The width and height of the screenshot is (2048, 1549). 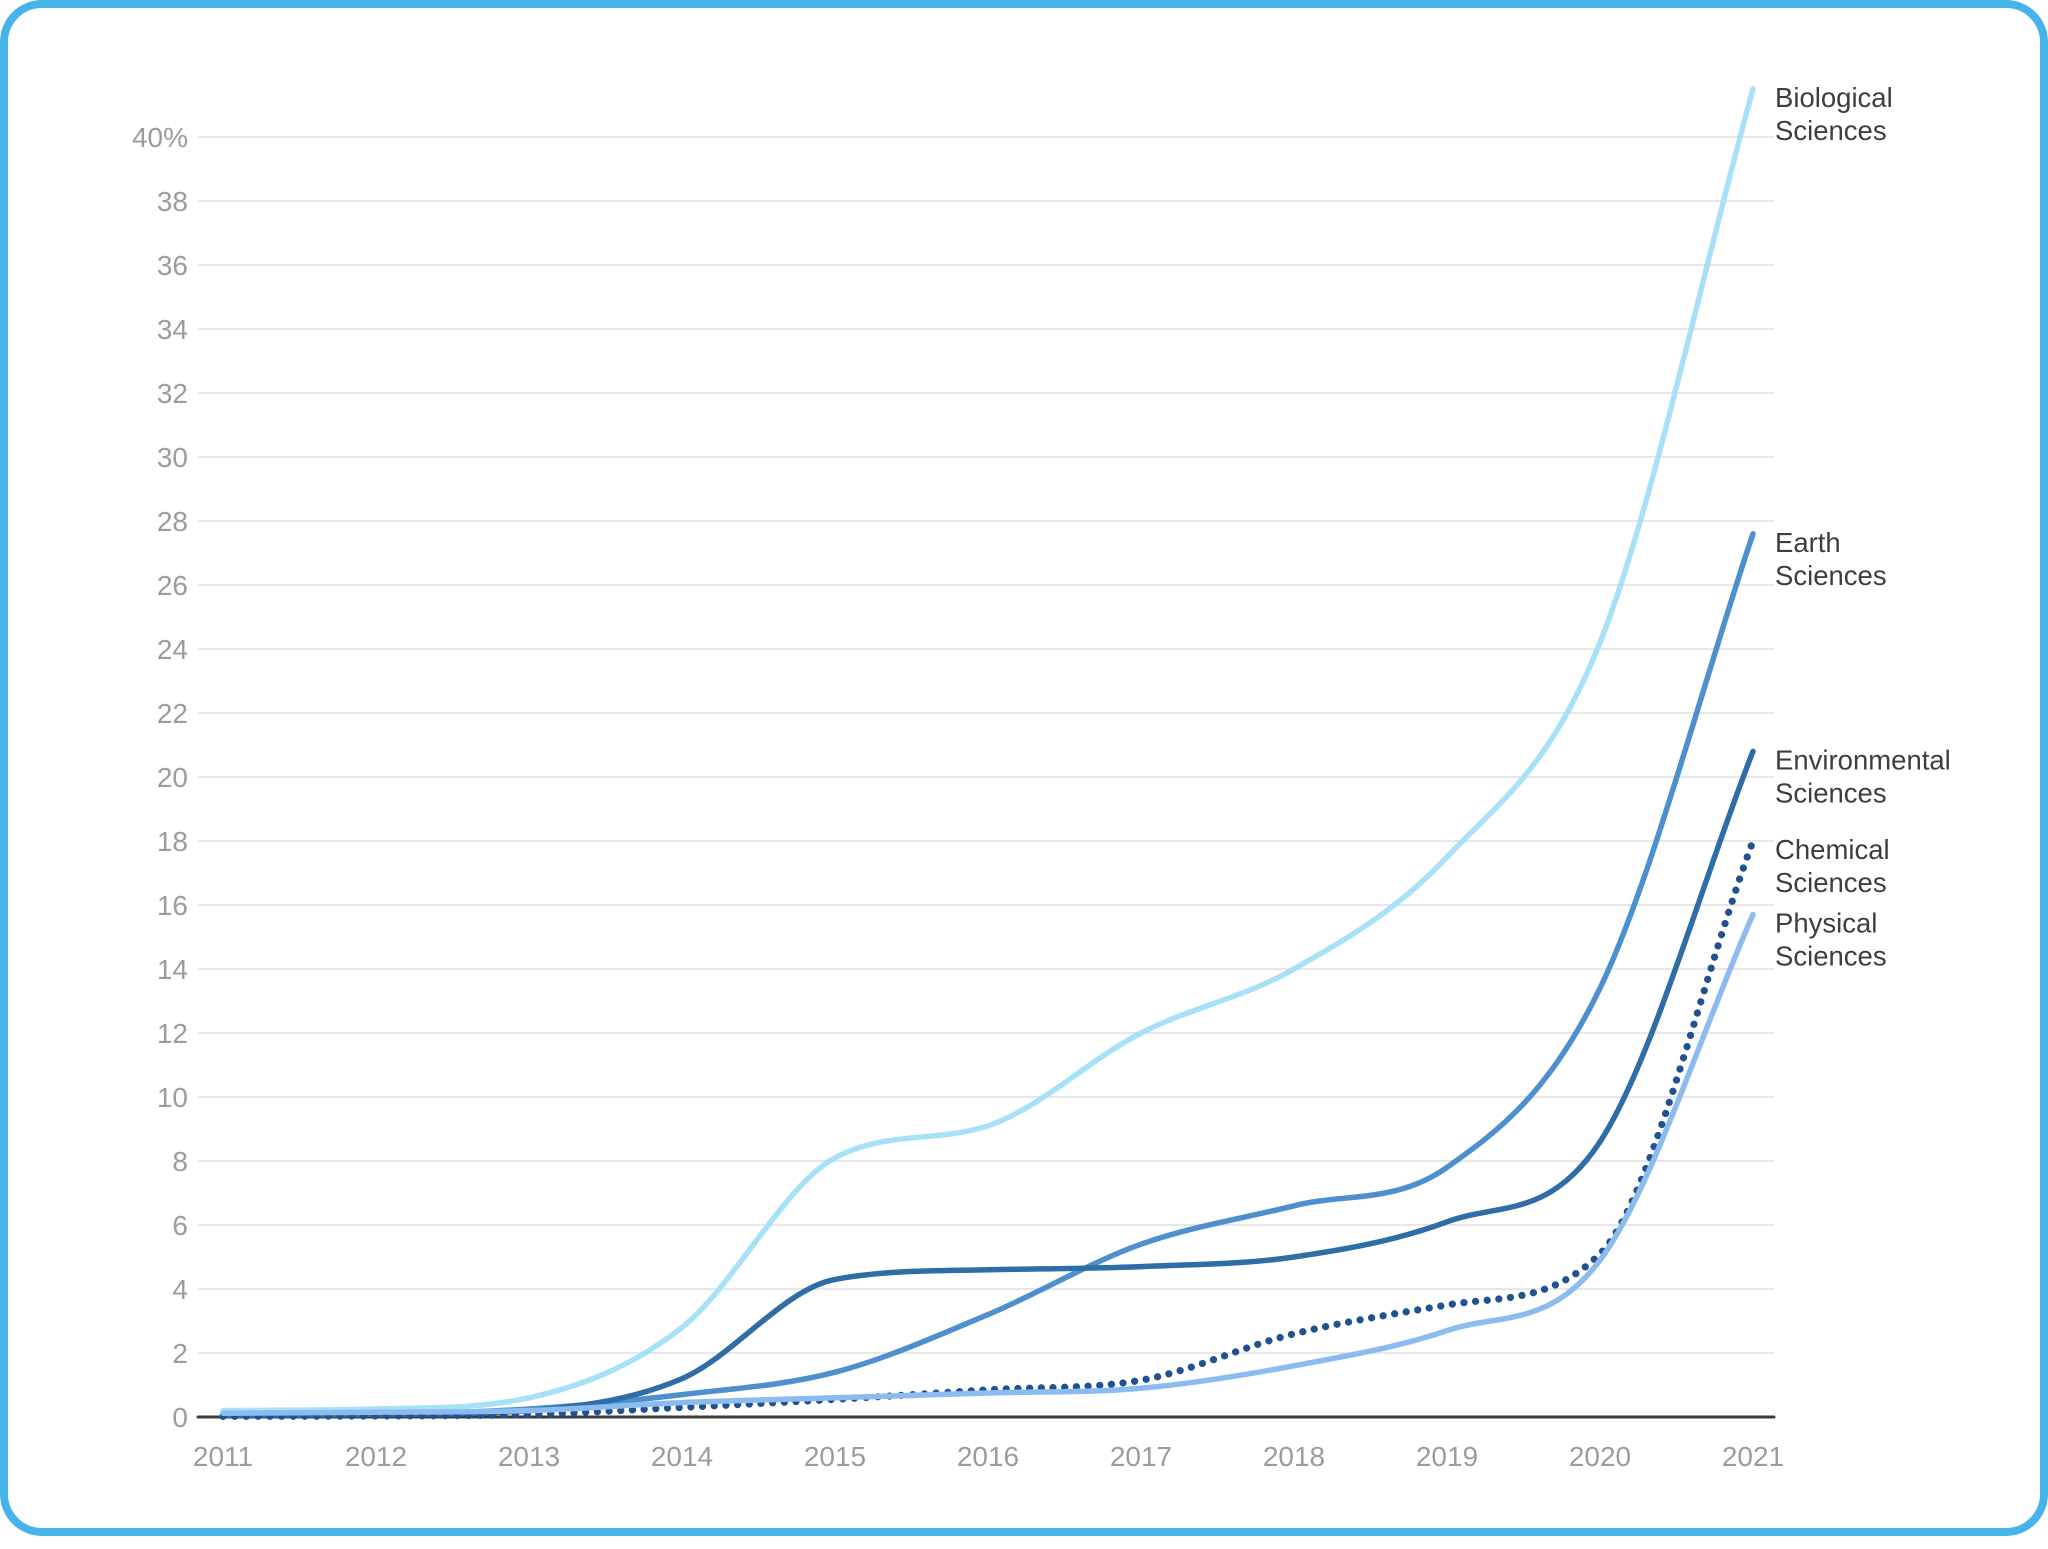 What do you see at coordinates (160, 137) in the screenshot?
I see `y-tick-label: 40%` at bounding box center [160, 137].